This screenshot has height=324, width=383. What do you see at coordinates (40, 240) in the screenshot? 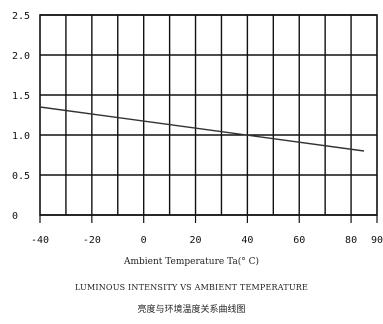
I see `x-tick-label: -40` at bounding box center [40, 240].